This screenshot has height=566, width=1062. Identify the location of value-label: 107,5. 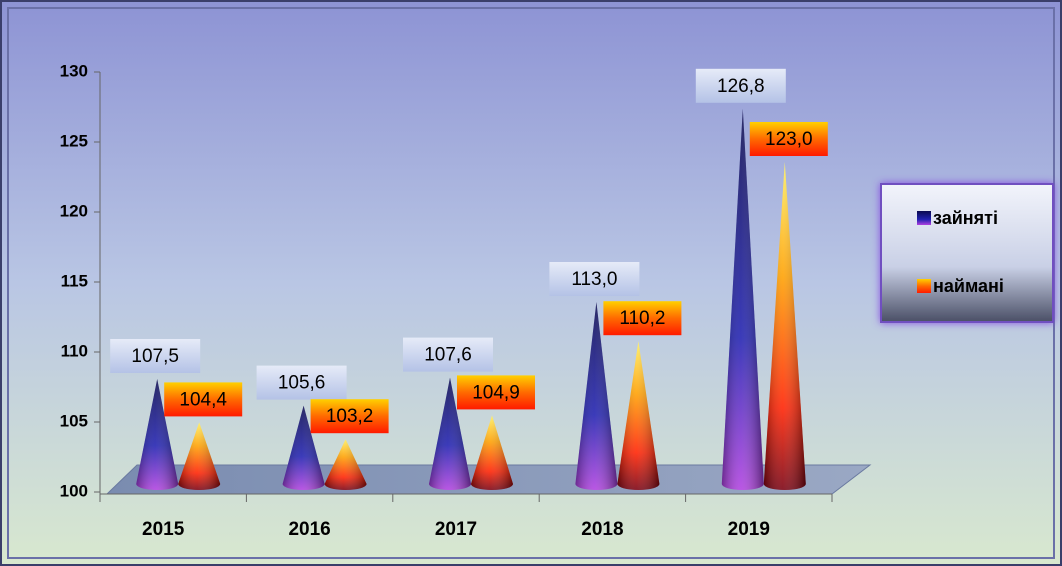
(155, 356).